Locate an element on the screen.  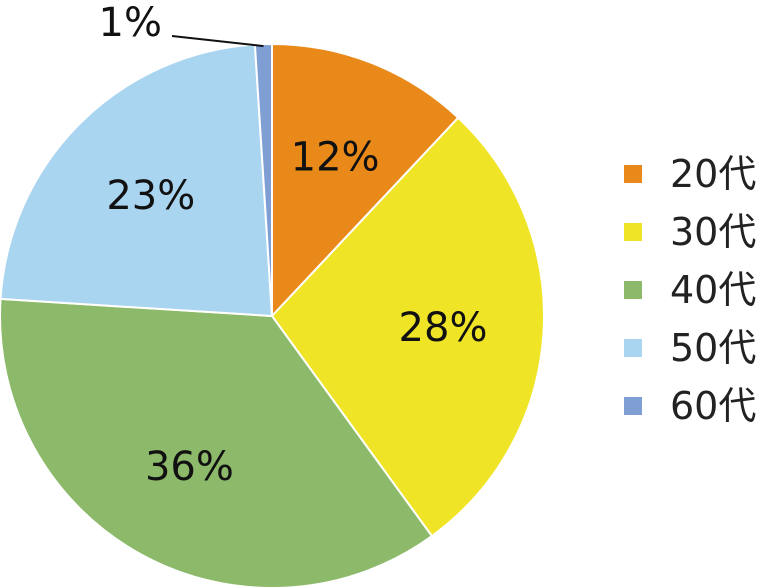
data-label-20: 12% is located at coordinates (335, 158).